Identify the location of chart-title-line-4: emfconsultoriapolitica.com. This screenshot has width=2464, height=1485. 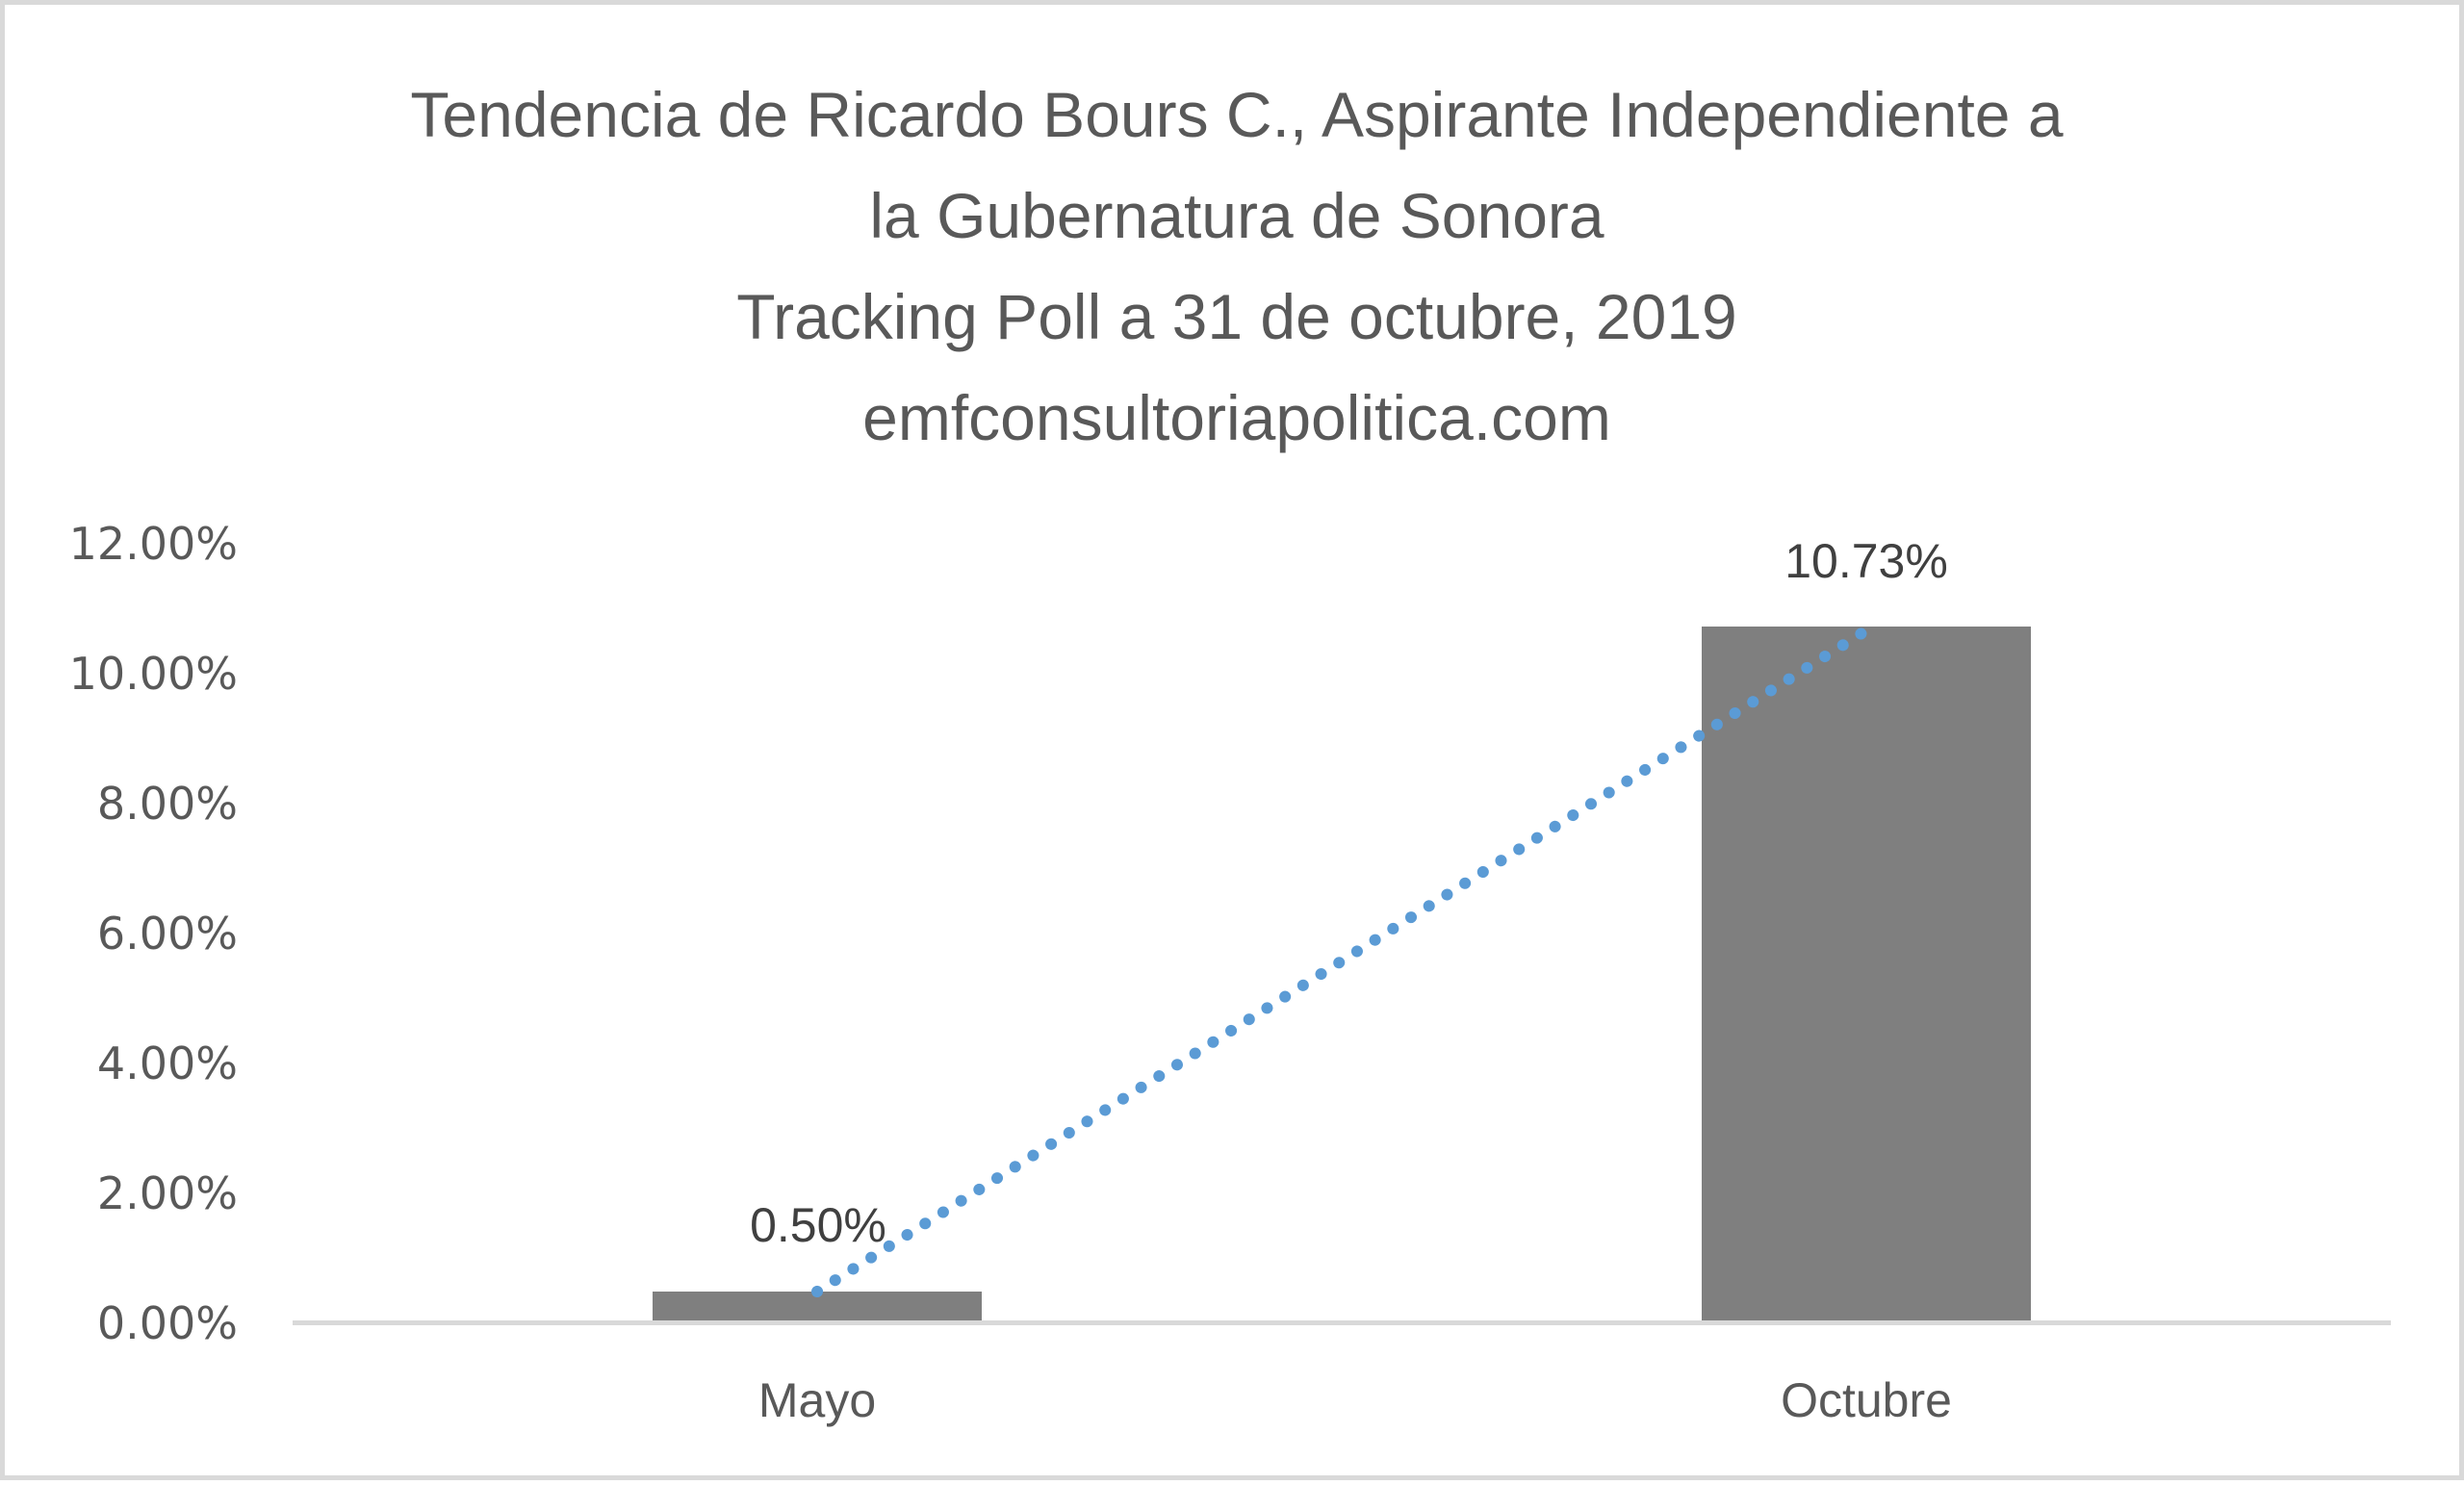
(1236, 417).